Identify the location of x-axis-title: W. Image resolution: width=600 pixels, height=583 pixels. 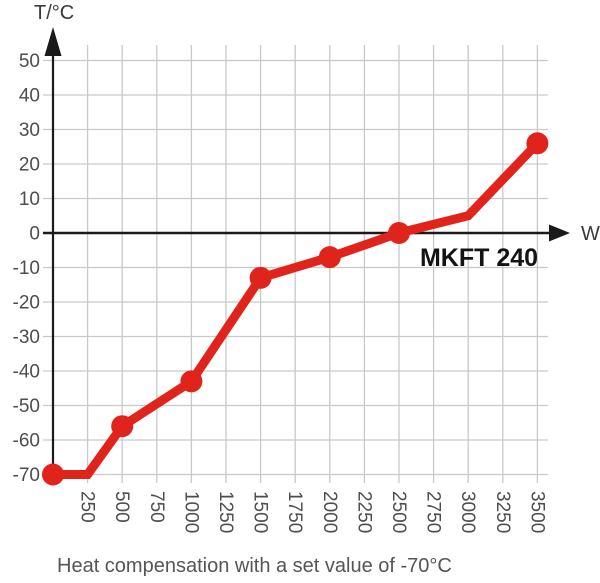
(590, 234).